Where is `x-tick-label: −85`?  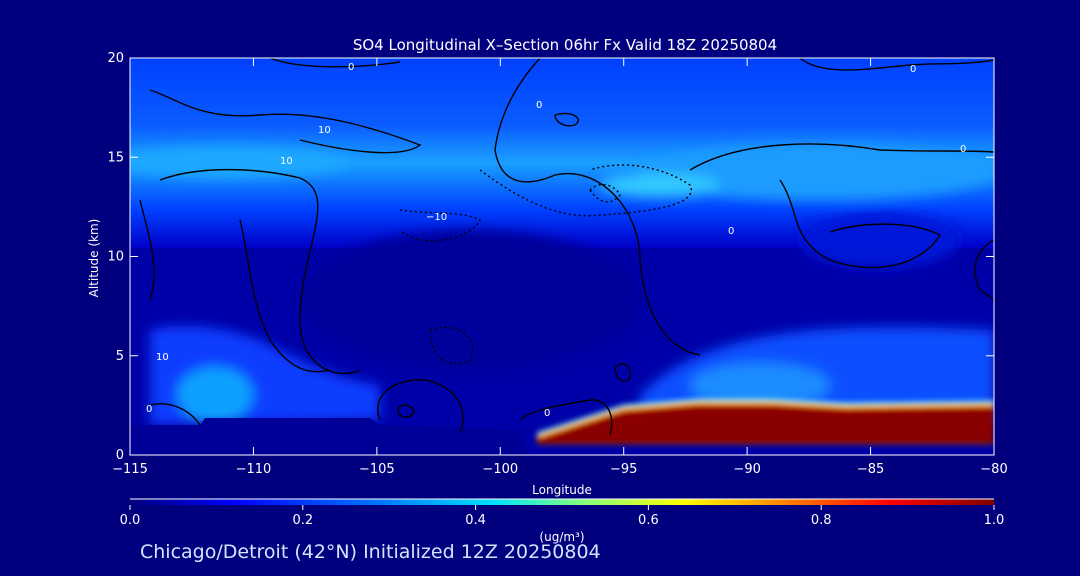
x-tick-label: −85 is located at coordinates (870, 469).